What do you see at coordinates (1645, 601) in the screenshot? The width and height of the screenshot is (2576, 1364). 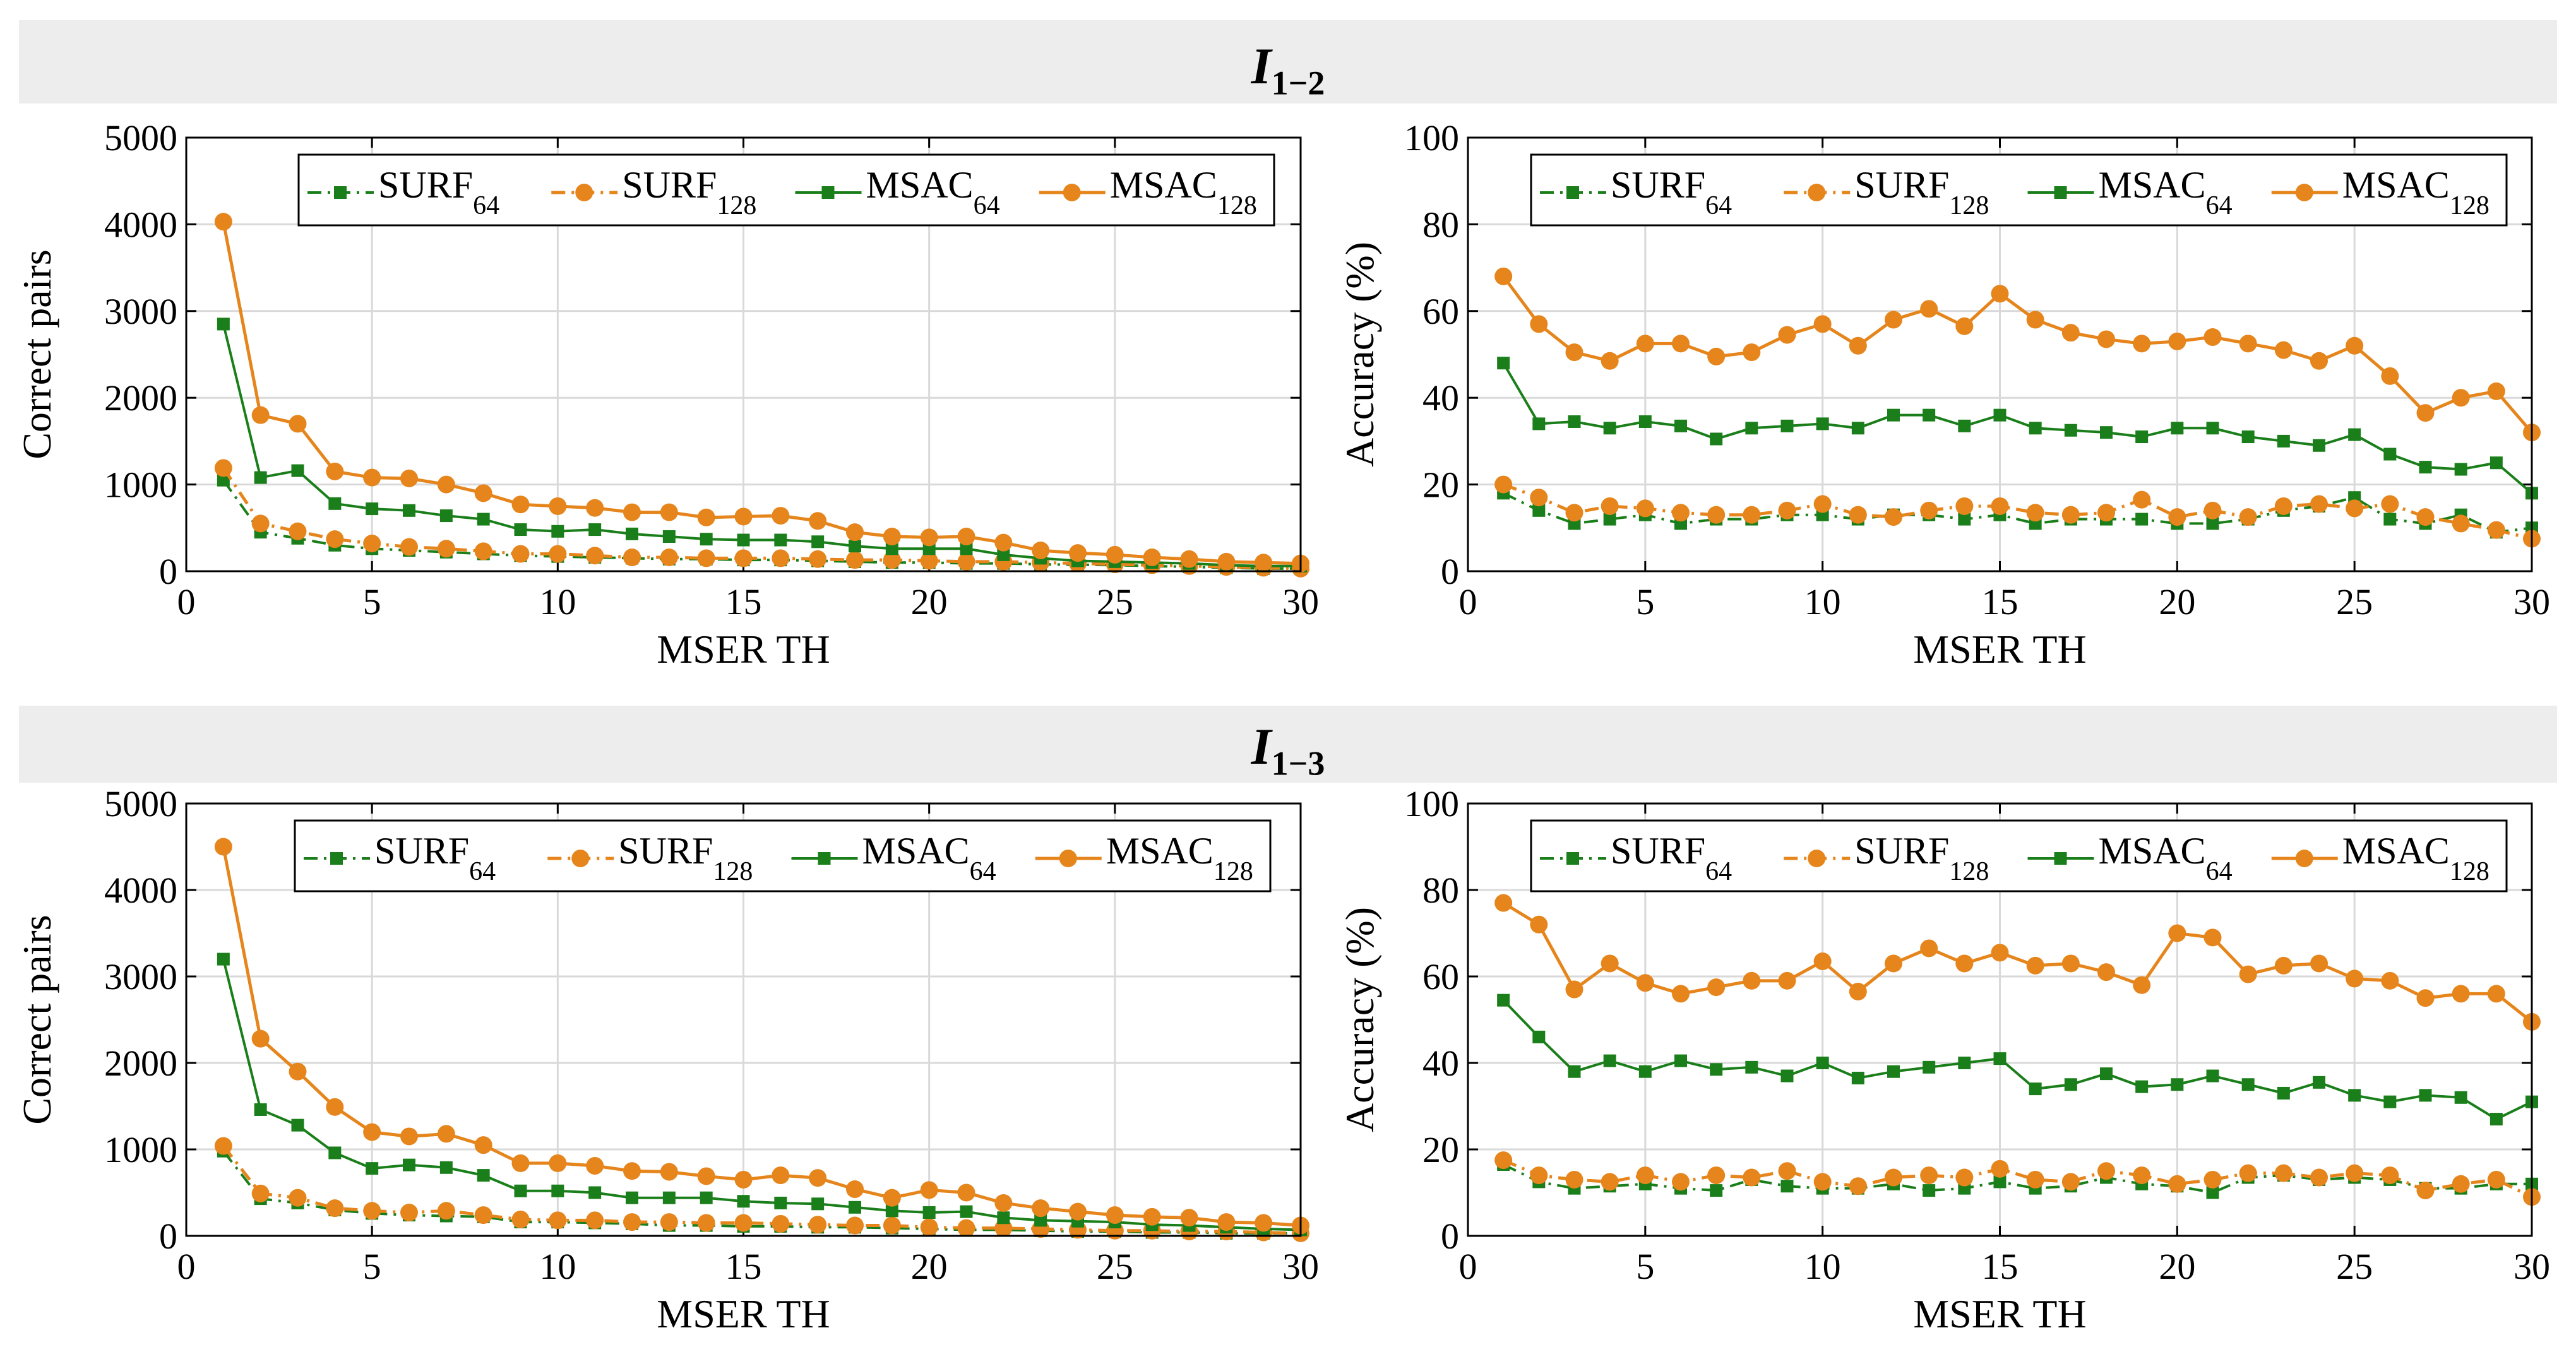 I see `x-tick-label: 5` at bounding box center [1645, 601].